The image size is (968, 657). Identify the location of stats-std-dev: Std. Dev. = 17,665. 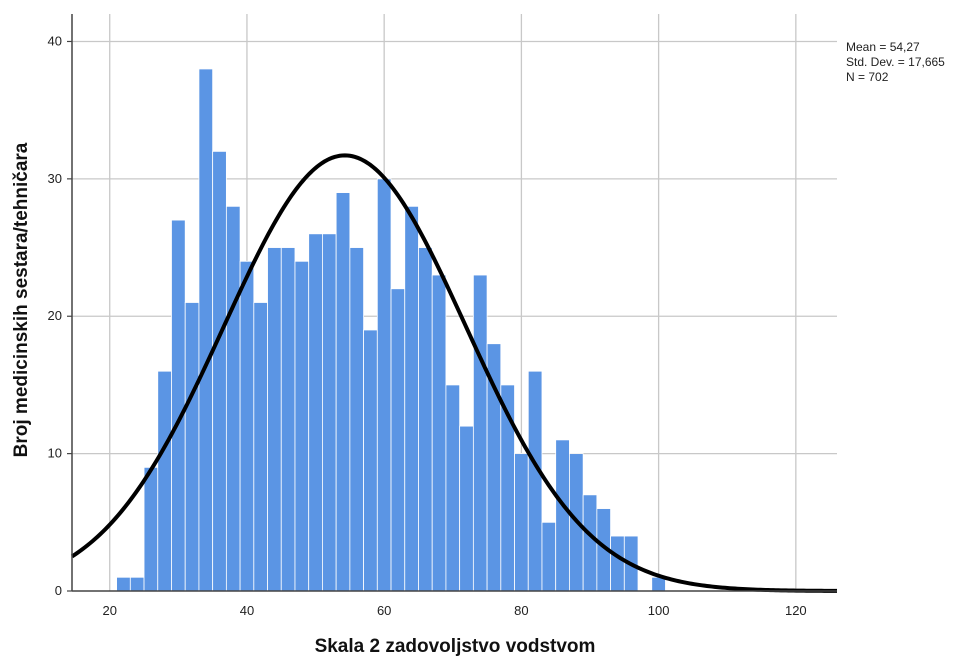
(895, 62).